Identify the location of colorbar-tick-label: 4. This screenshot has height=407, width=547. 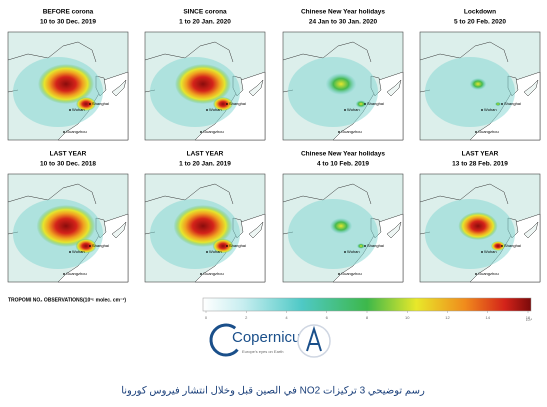
(286, 317).